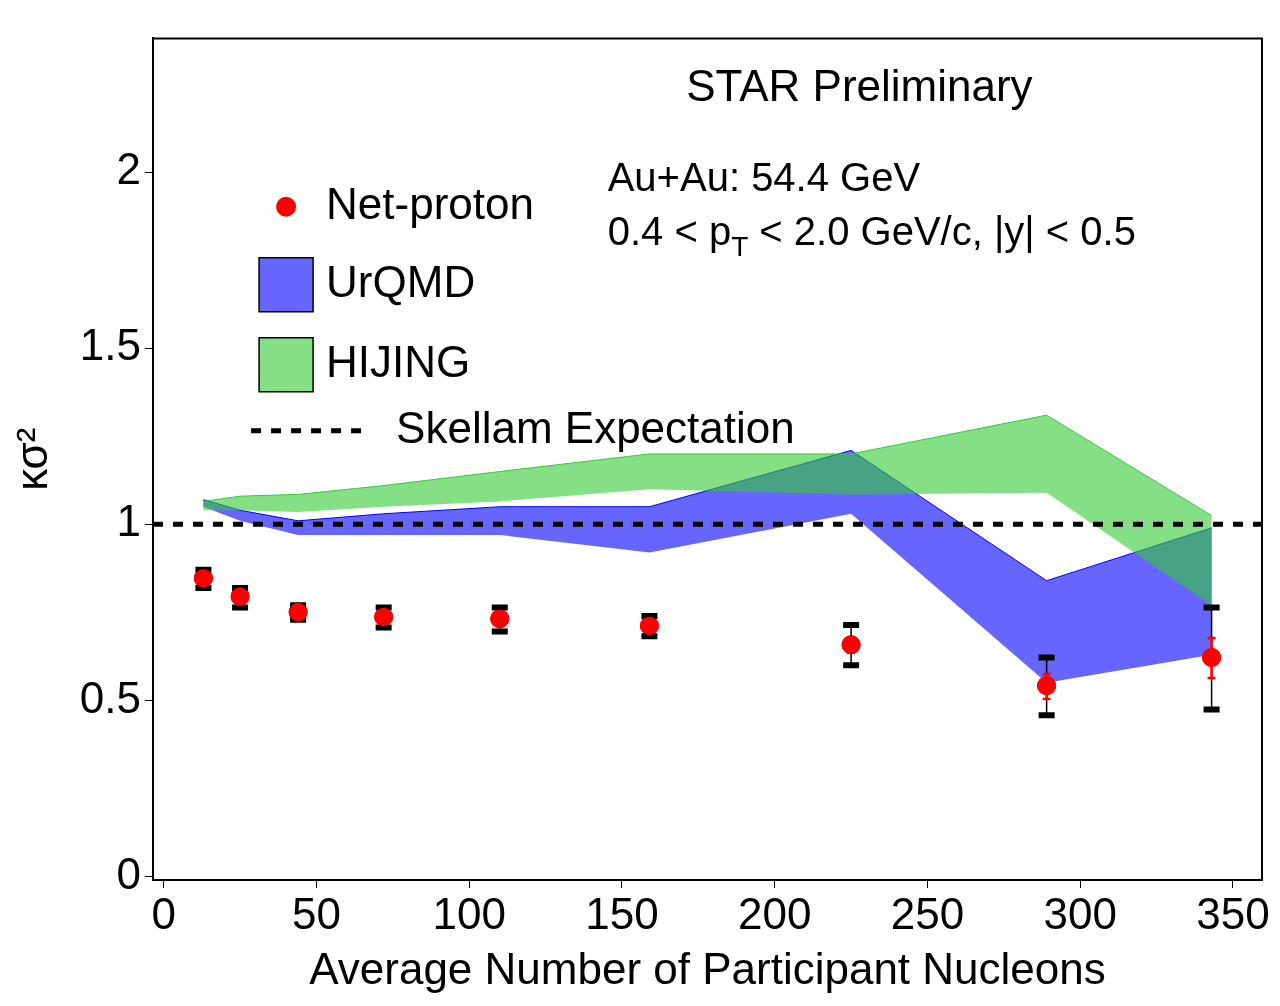 The width and height of the screenshot is (1280, 1006). What do you see at coordinates (128, 169) in the screenshot?
I see `y-tick-label: 2` at bounding box center [128, 169].